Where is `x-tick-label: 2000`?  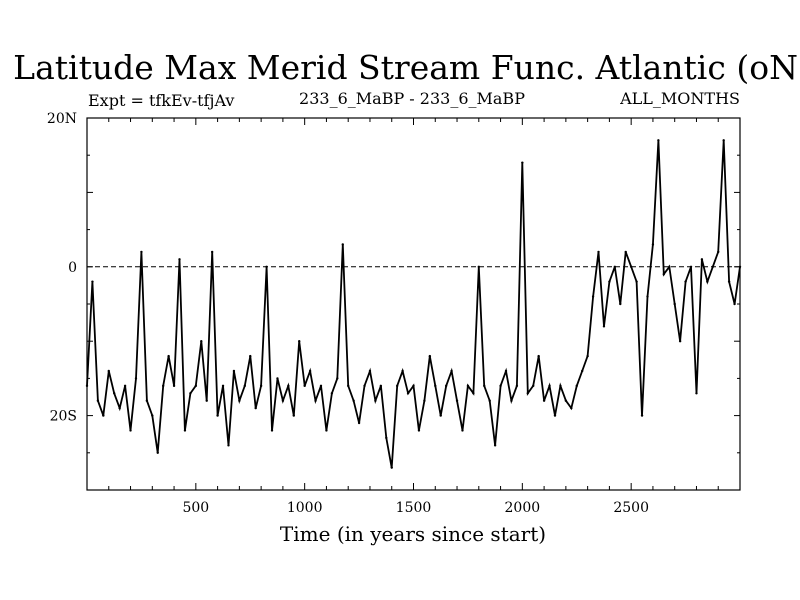 x-tick-label: 2000 is located at coordinates (523, 508).